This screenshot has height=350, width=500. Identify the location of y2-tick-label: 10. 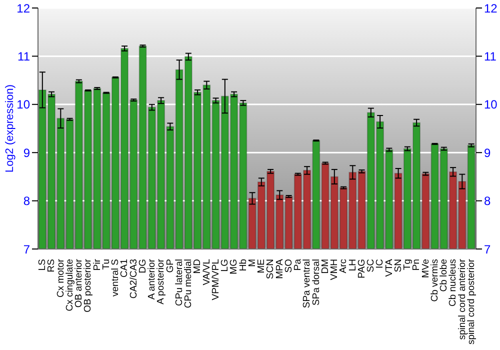
(491, 105).